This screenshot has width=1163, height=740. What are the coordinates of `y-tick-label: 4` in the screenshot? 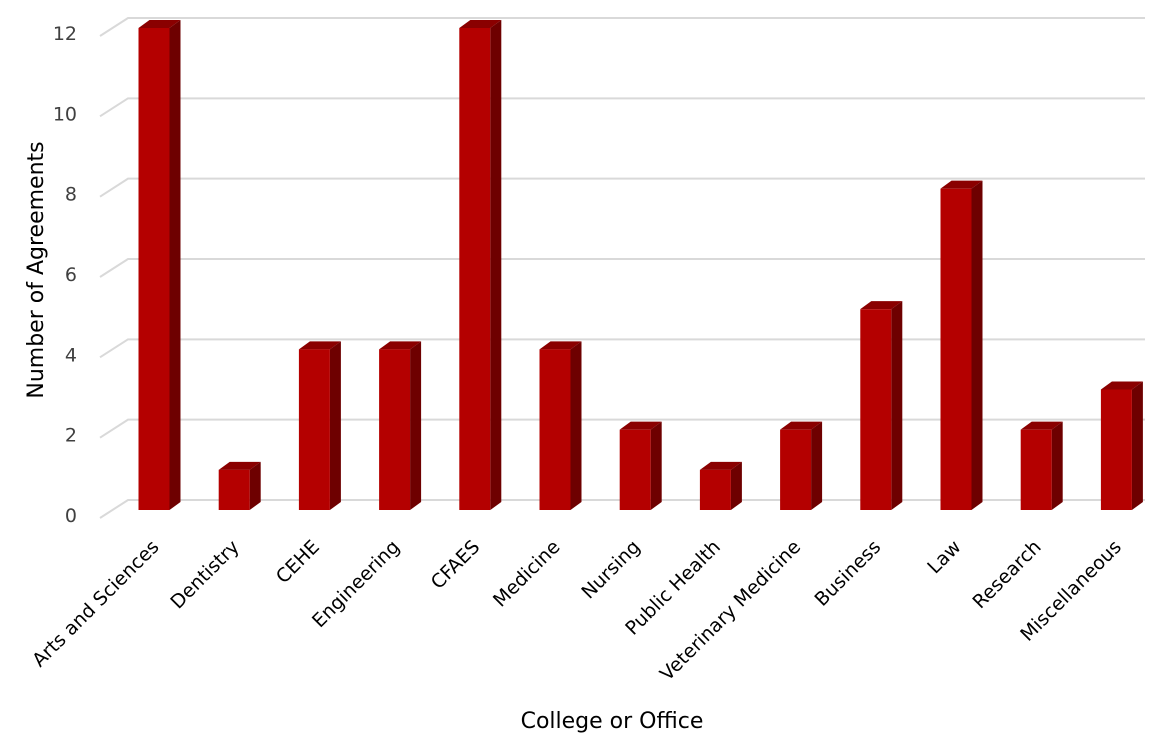 It's located at (71, 355).